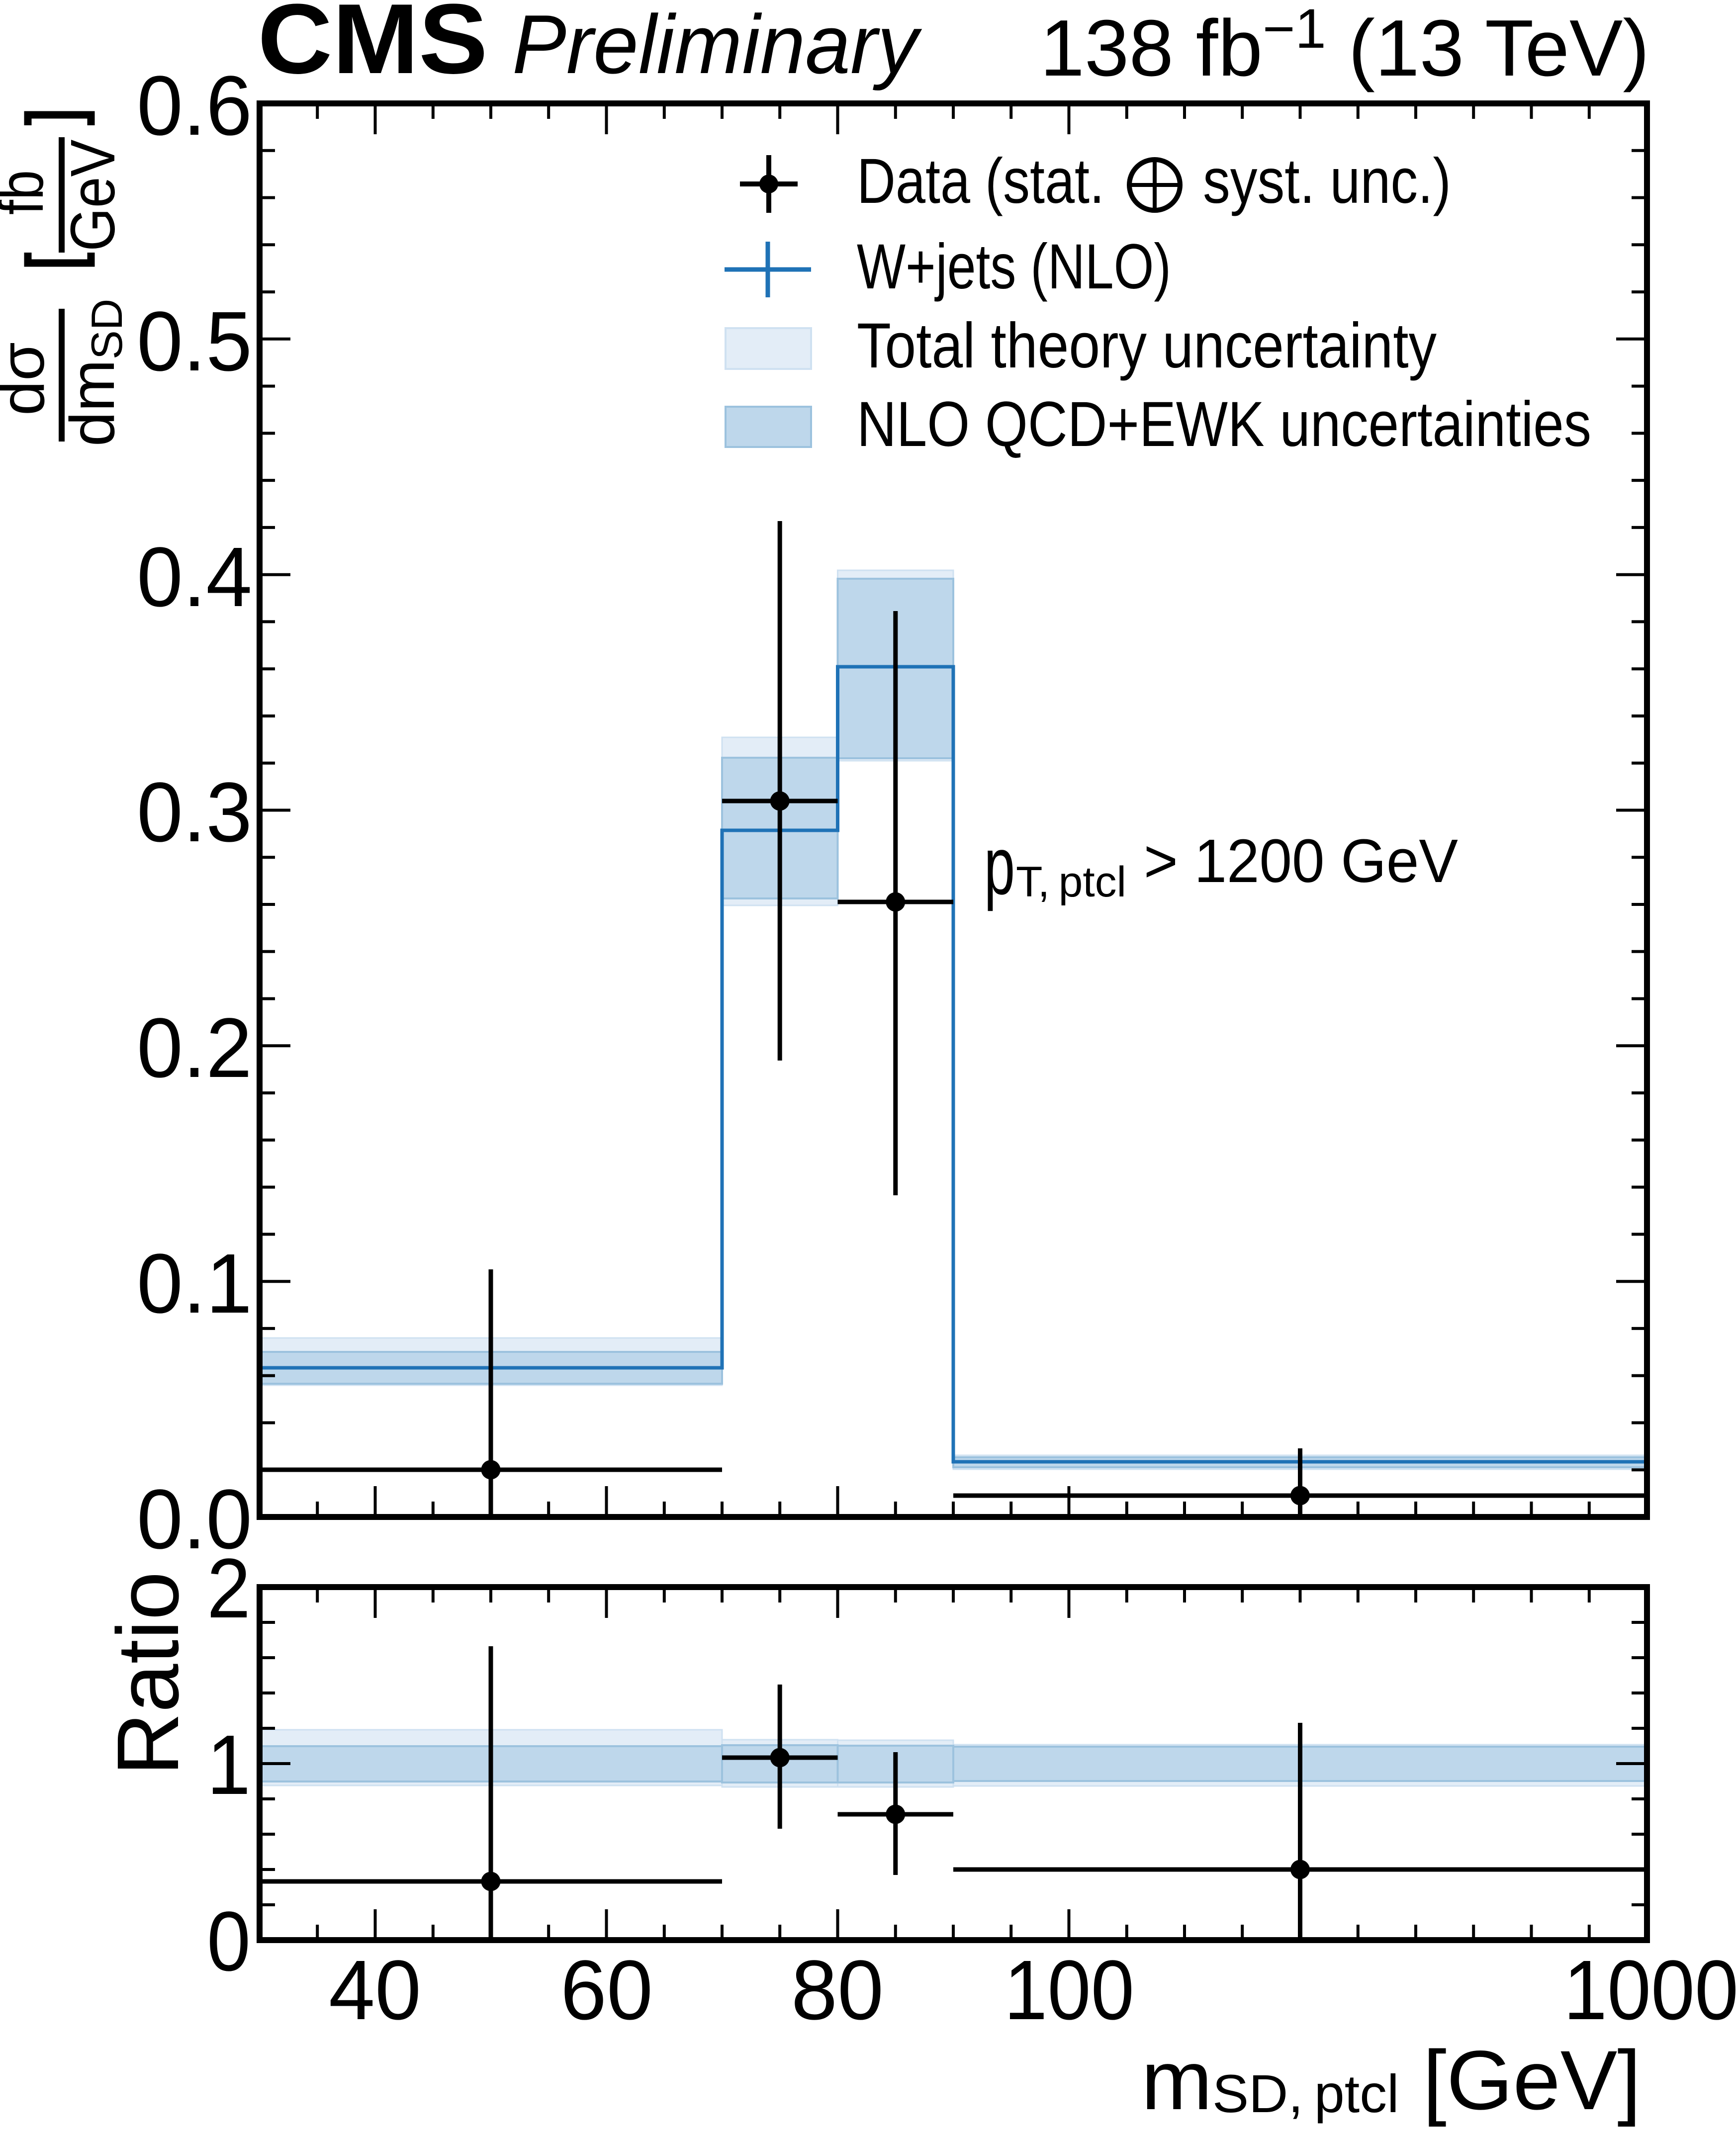 Image resolution: width=1736 pixels, height=2135 pixels. Describe the element at coordinates (93, 196) in the screenshot. I see `svg-text: GeV` at that location.